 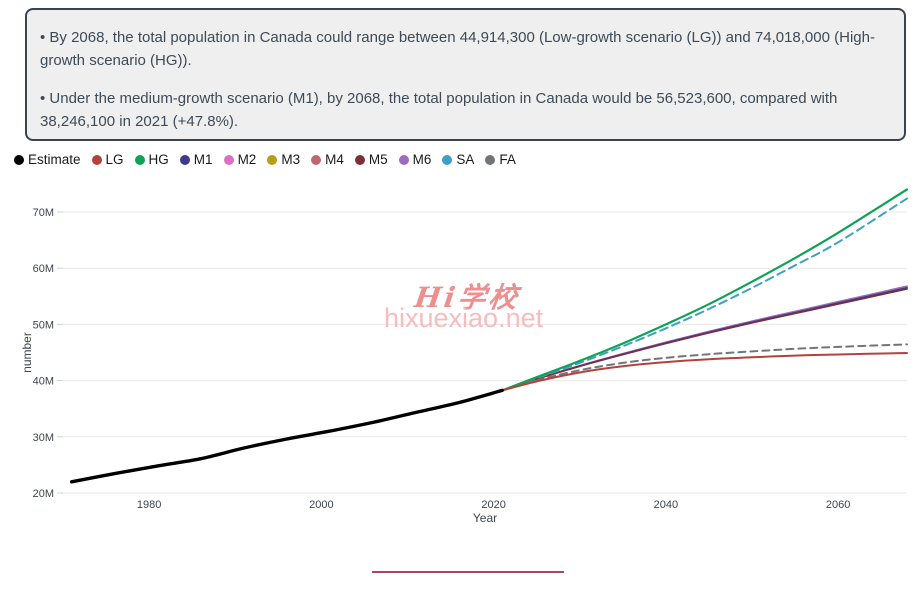 I want to click on legend-dot-m3, so click(x=272, y=159).